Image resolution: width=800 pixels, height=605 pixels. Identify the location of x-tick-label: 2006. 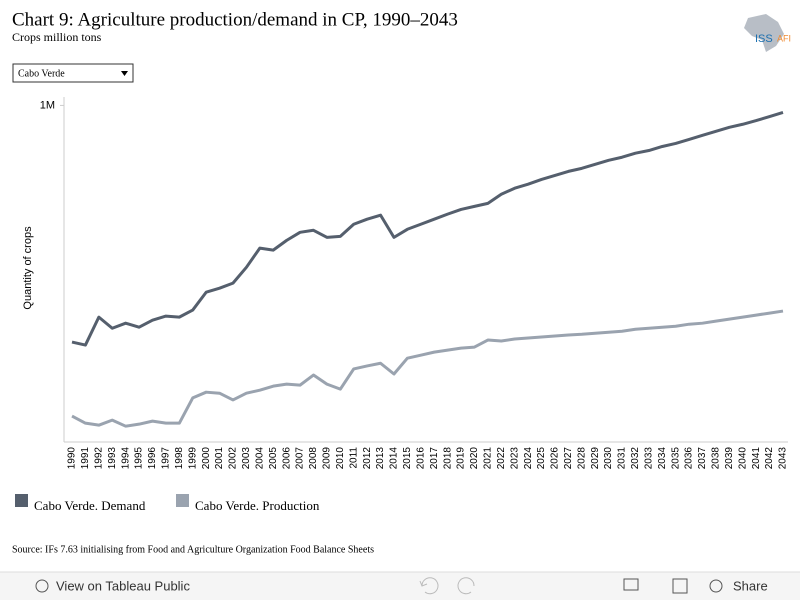
(286, 458).